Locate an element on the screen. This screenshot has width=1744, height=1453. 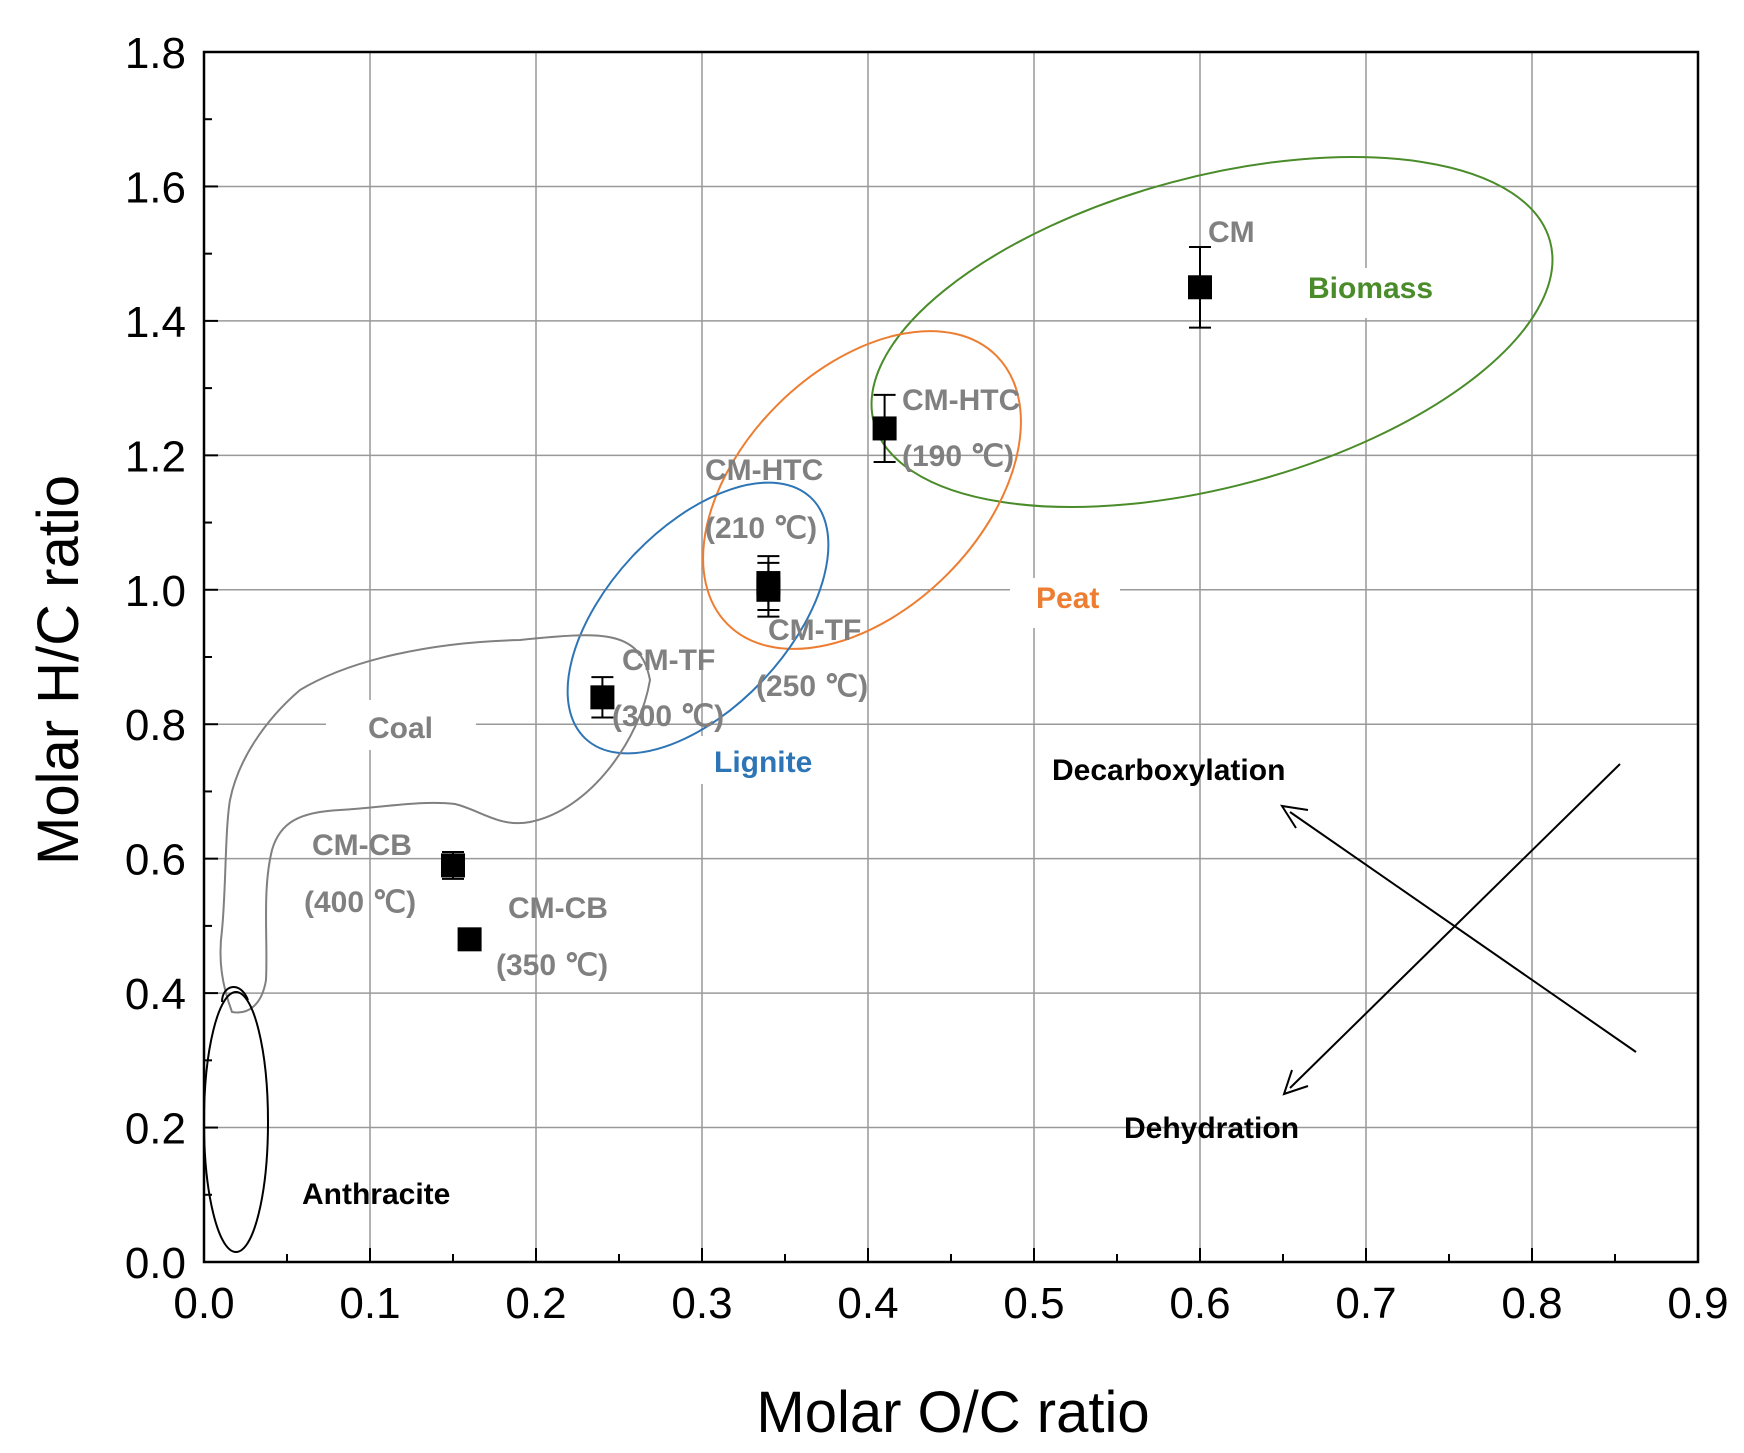
coal-region is located at coordinates (435, 824).